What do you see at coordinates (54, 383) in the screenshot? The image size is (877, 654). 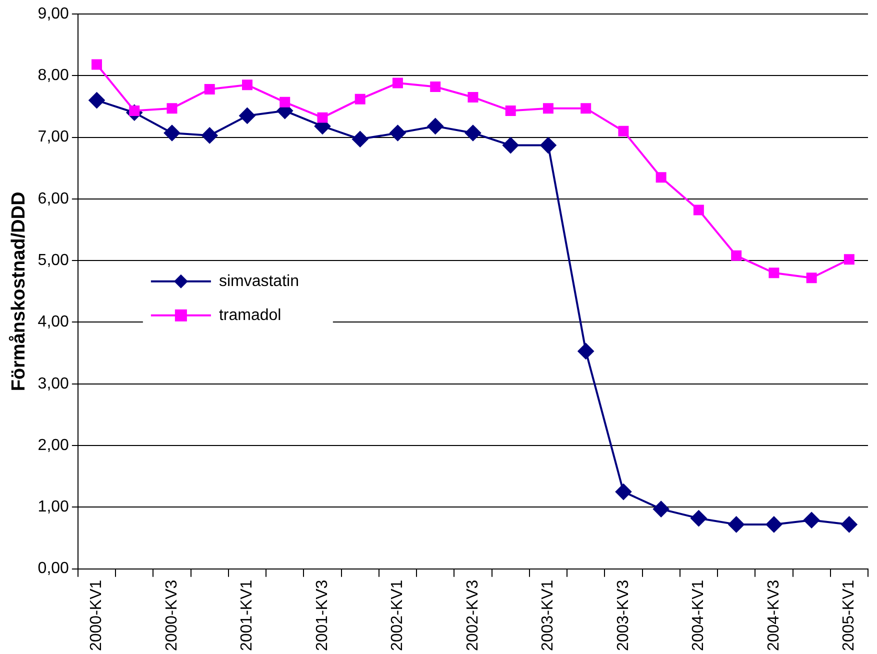 I see `y-tick-label: 3,00` at bounding box center [54, 383].